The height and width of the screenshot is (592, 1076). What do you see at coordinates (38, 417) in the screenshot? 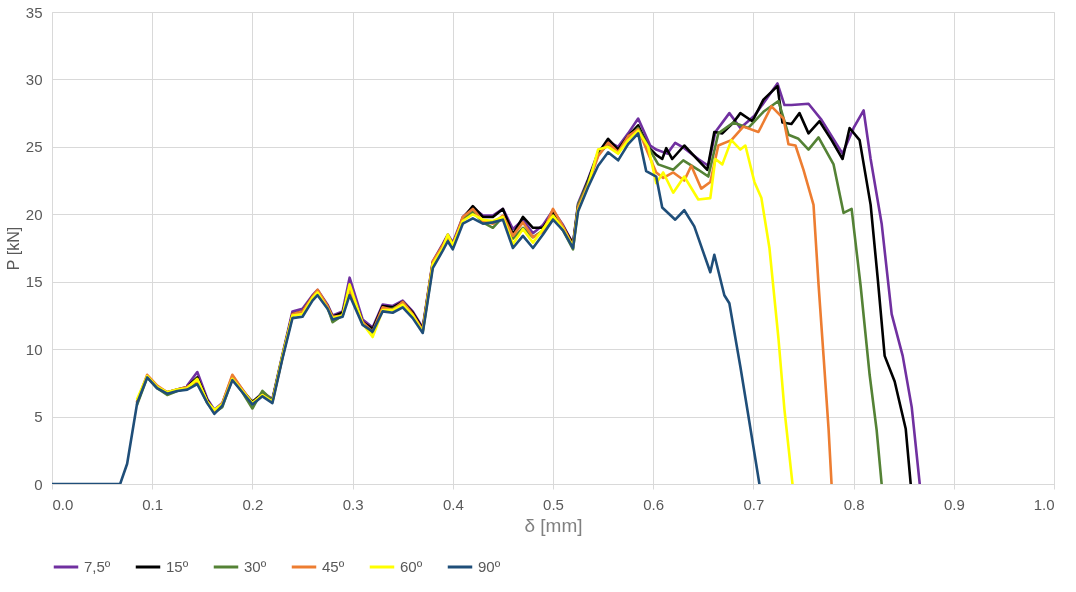
I see `y-tick-label: 5` at bounding box center [38, 417].